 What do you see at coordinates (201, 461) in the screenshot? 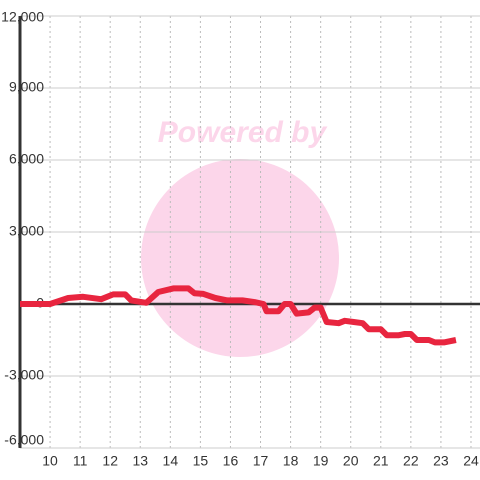
I see `x-tick-label: 15` at bounding box center [201, 461].